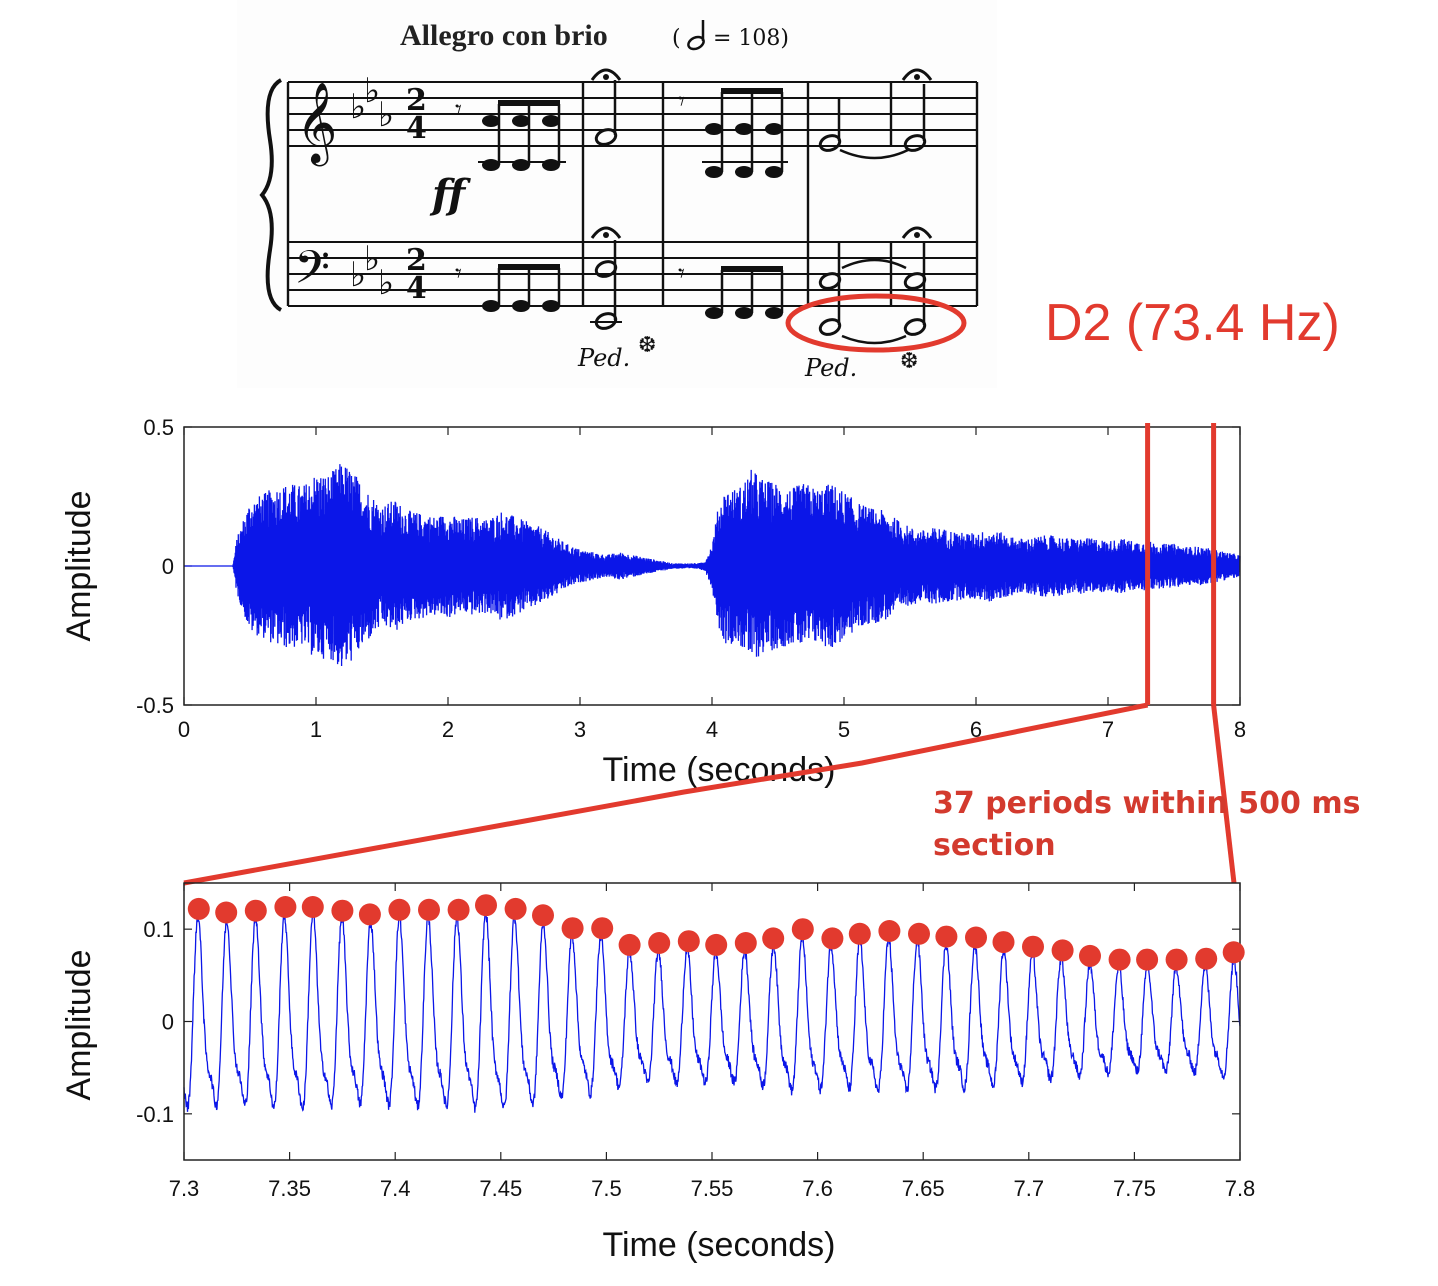 The width and height of the screenshot is (1438, 1286). Describe the element at coordinates (632, 274) in the screenshot. I see `bass-staff` at that location.